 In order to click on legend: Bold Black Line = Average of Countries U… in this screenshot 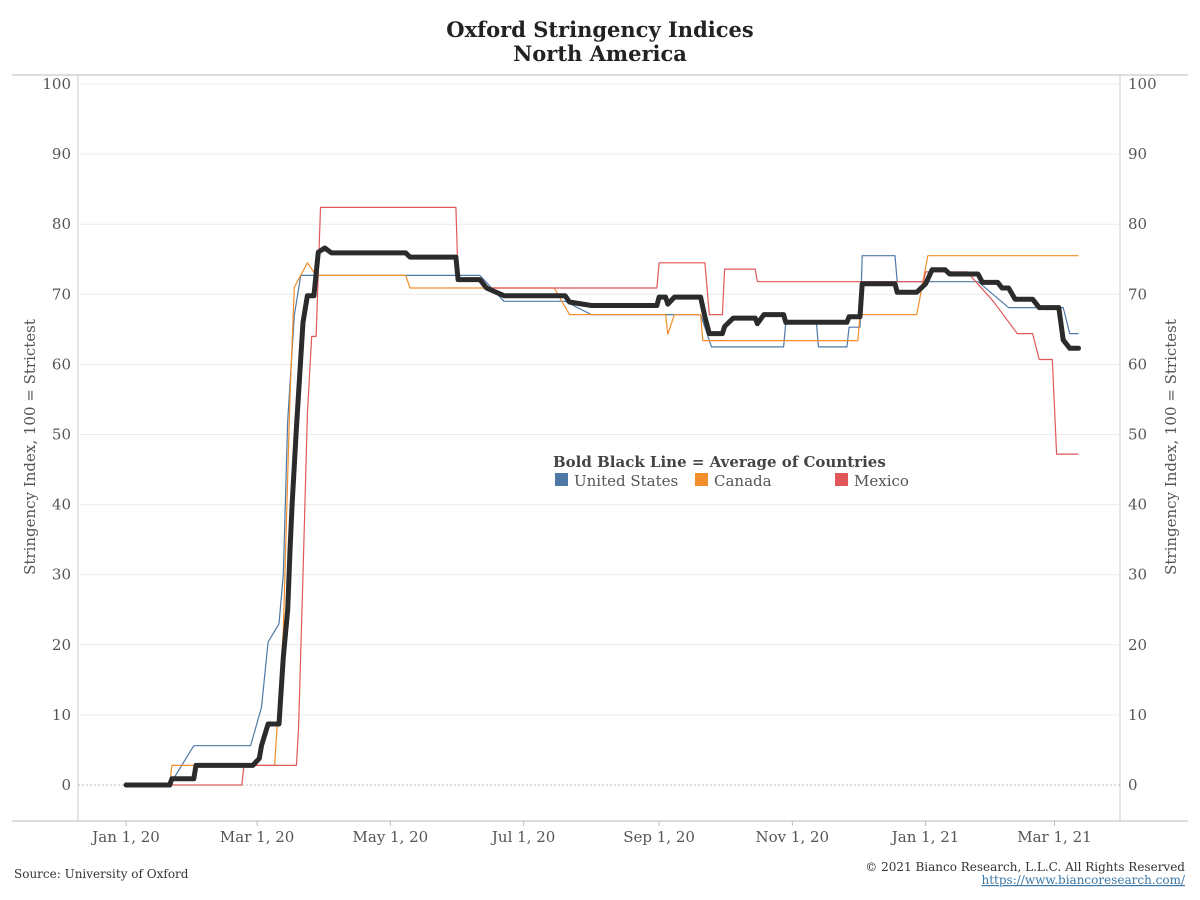, I will do `click(731, 471)`.